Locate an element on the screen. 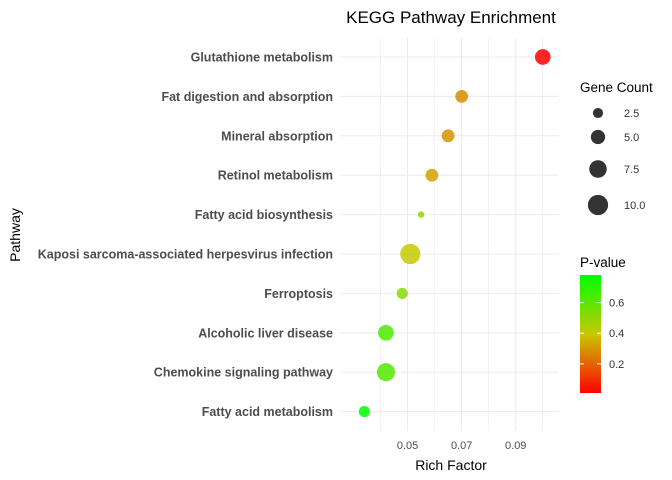  y-tick-label: Chemokine signaling pathway is located at coordinates (243, 373).